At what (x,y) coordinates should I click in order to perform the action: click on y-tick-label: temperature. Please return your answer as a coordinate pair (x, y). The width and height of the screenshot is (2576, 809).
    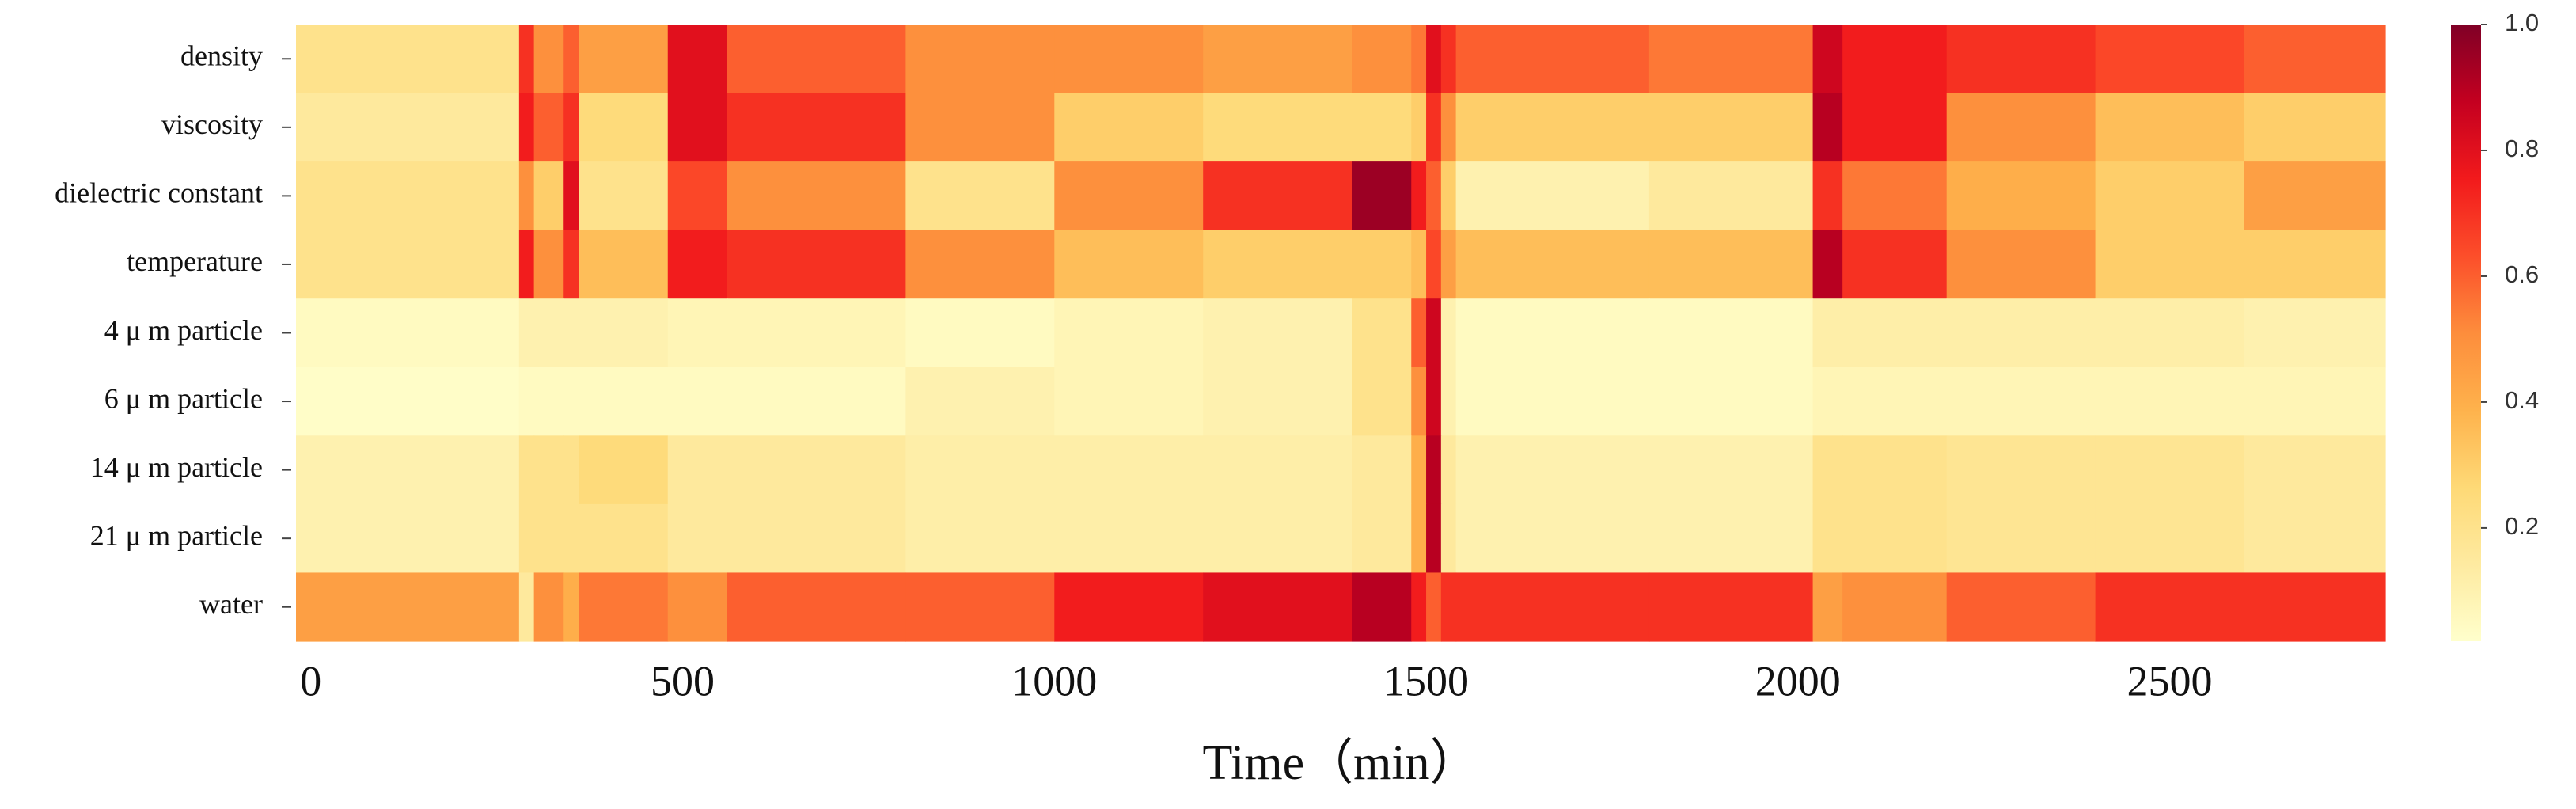
    Looking at the image, I should click on (195, 261).